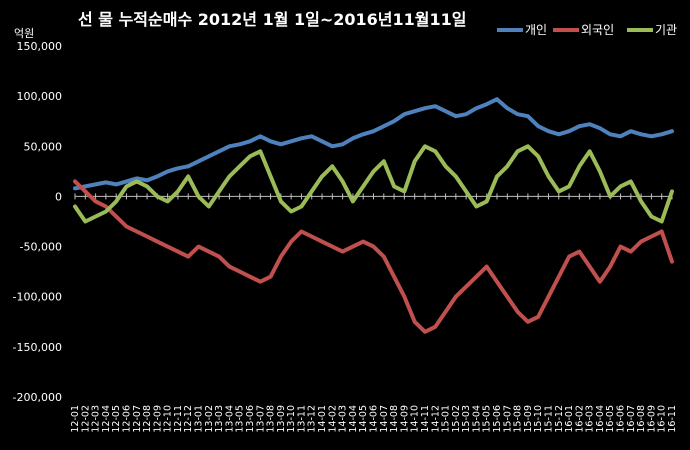 Image resolution: width=690 pixels, height=450 pixels. I want to click on y-unit-label: 억원, so click(24, 33).